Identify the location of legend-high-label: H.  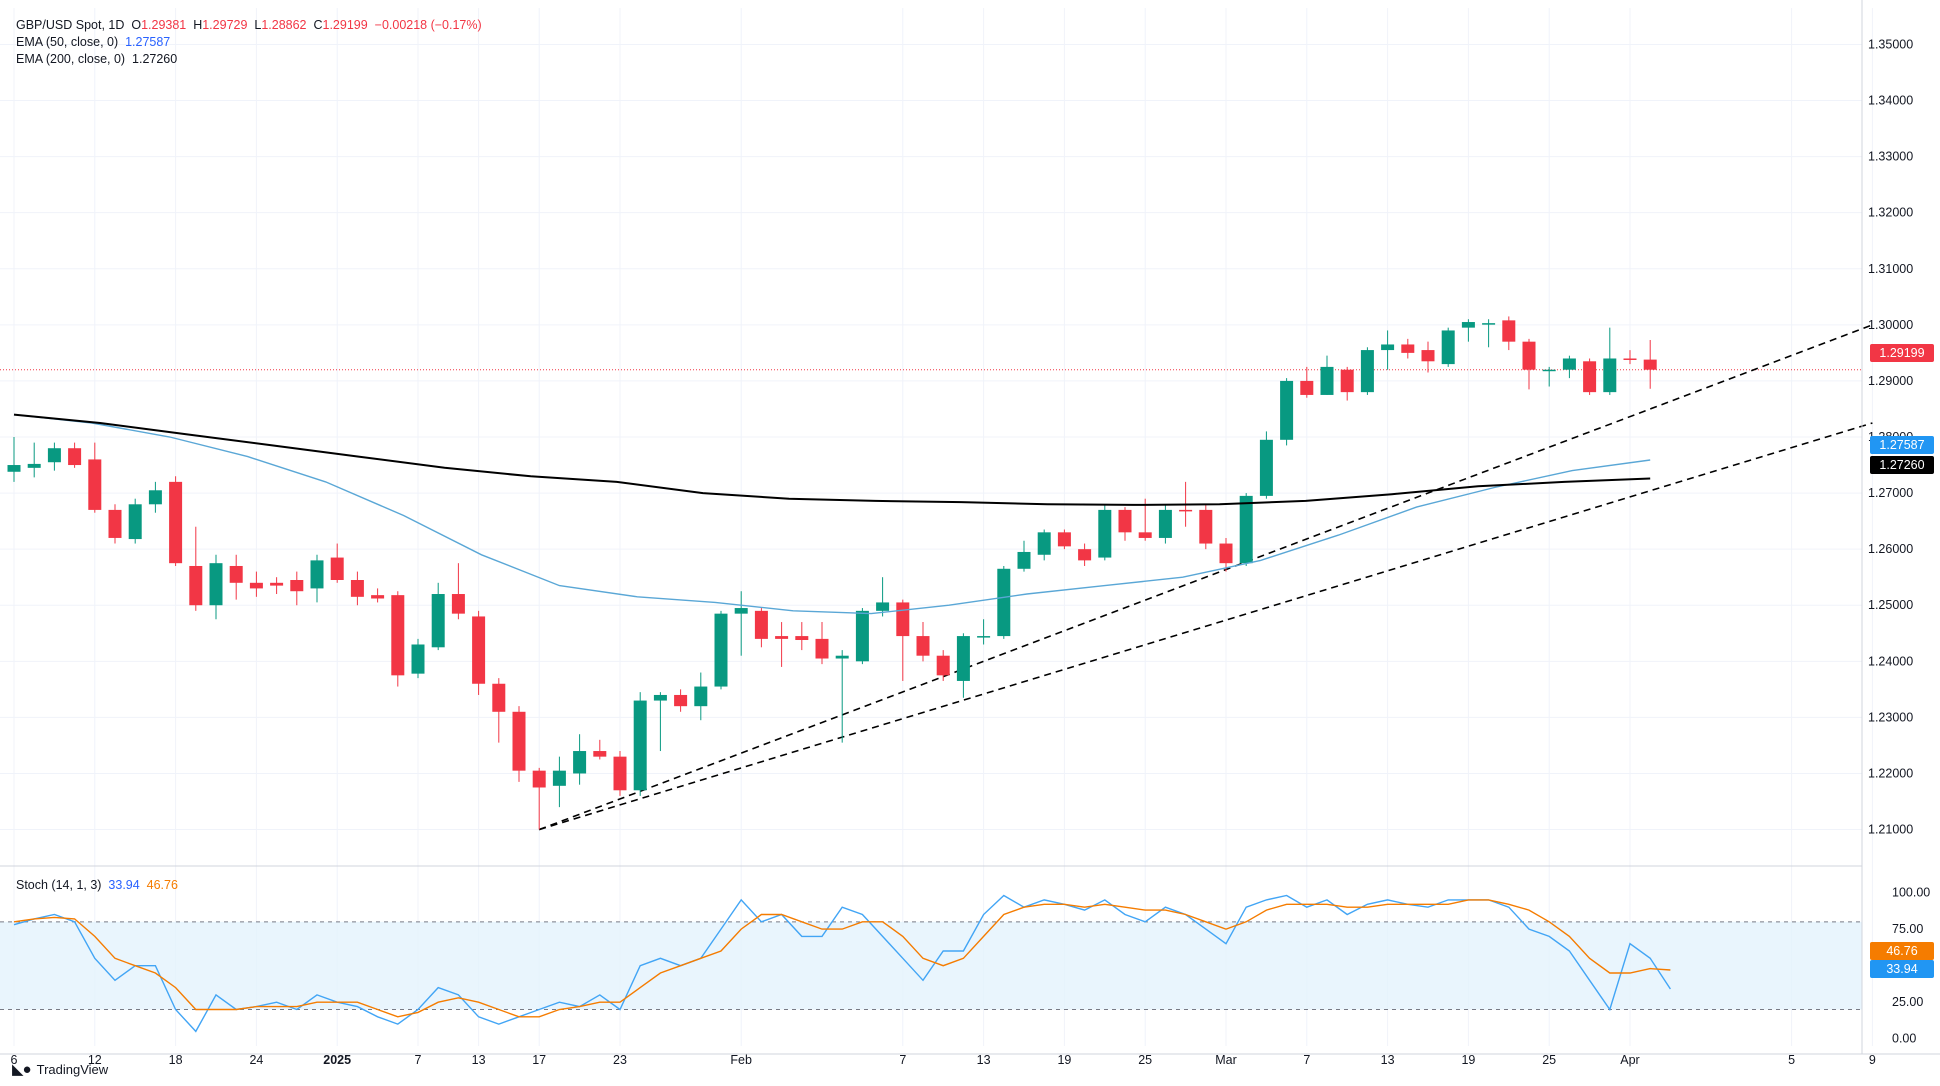
(198, 25).